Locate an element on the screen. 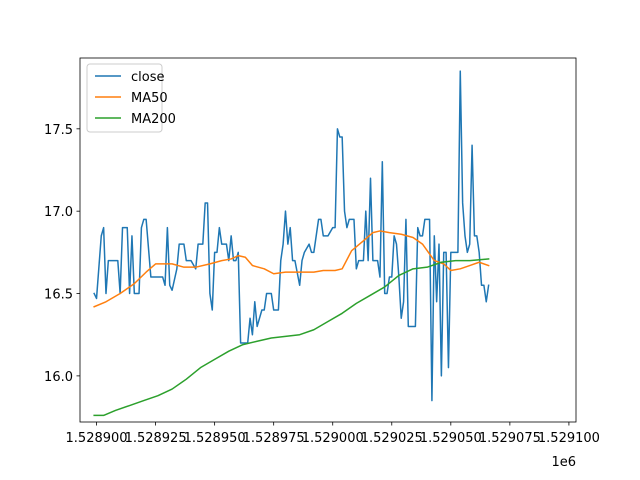 This screenshot has height=480, width=640. x-tick-label: 1.529025 is located at coordinates (392, 438).